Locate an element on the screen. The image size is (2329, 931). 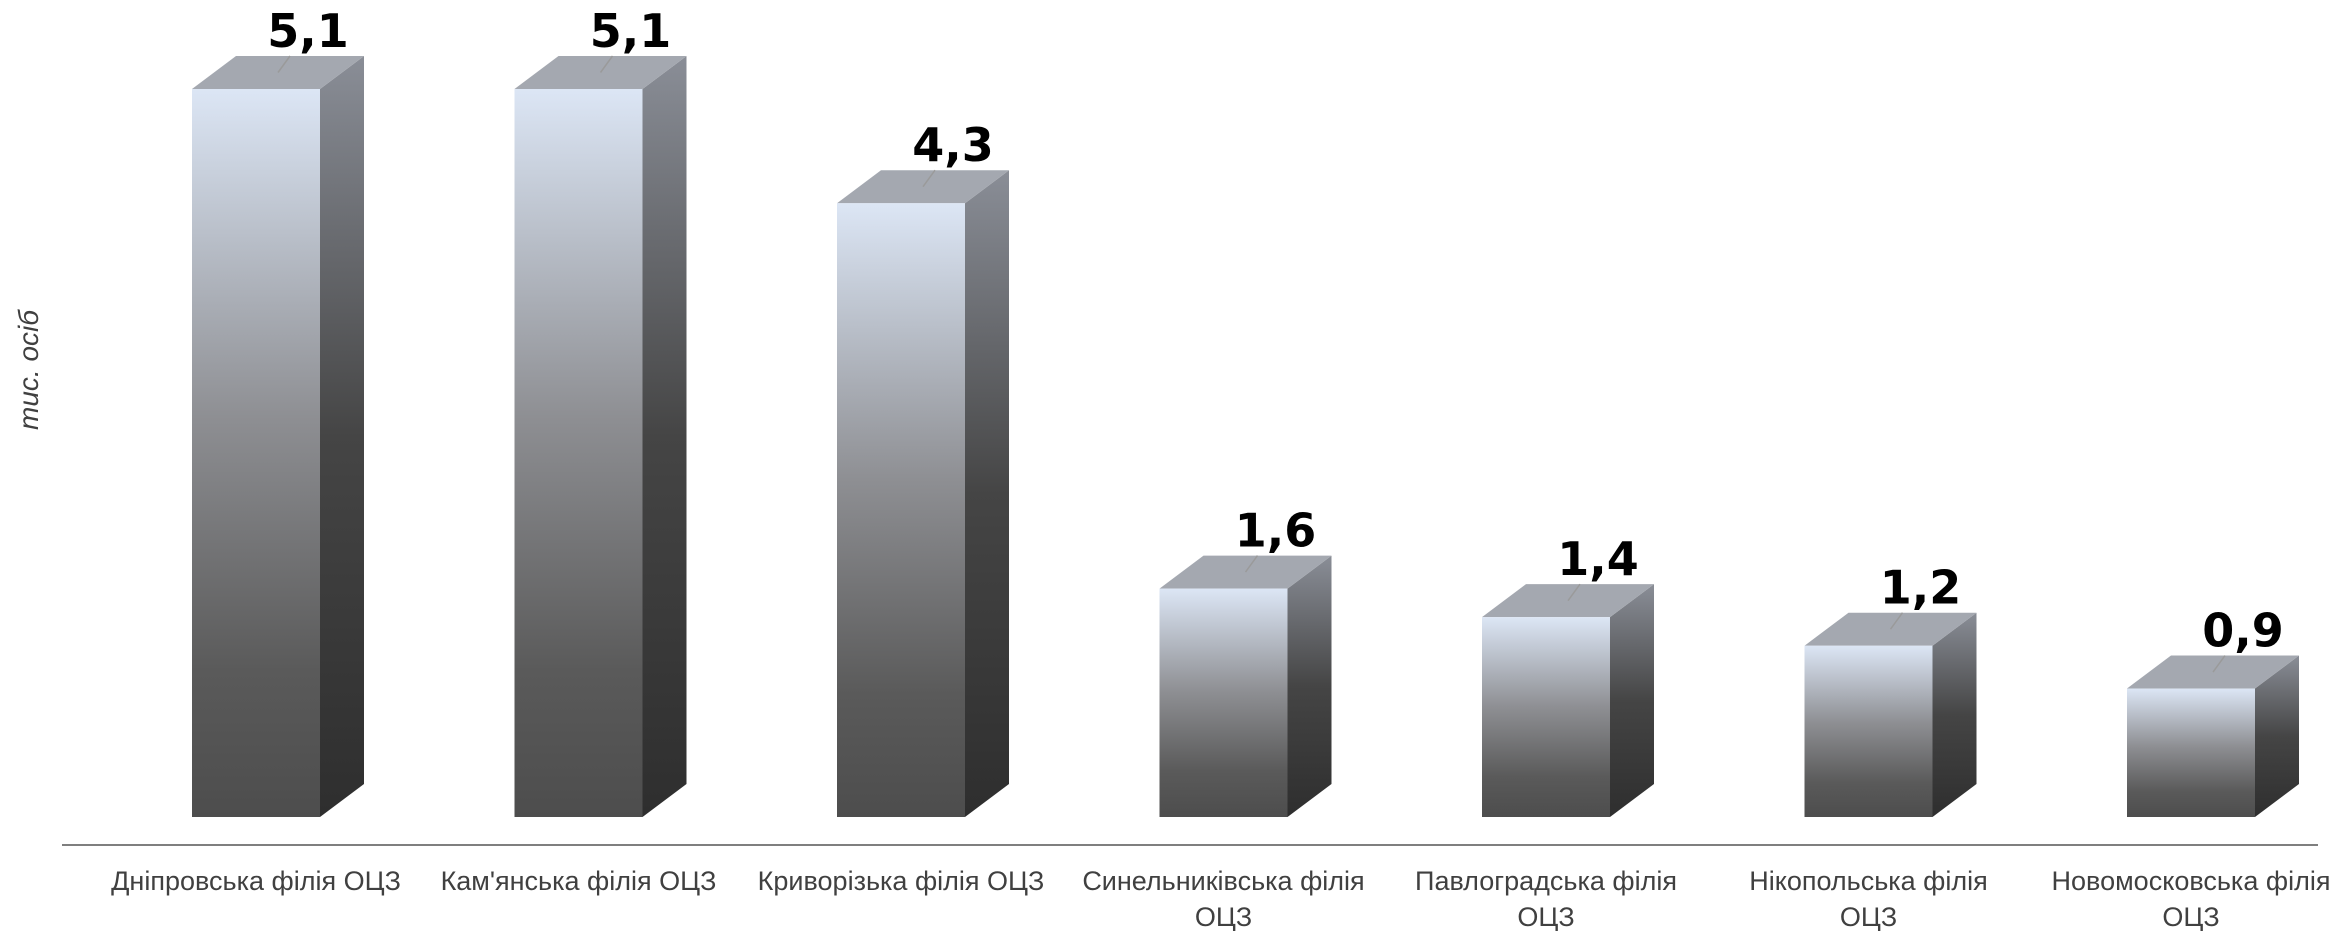
bar: 1,4 is located at coordinates (1568, 674).